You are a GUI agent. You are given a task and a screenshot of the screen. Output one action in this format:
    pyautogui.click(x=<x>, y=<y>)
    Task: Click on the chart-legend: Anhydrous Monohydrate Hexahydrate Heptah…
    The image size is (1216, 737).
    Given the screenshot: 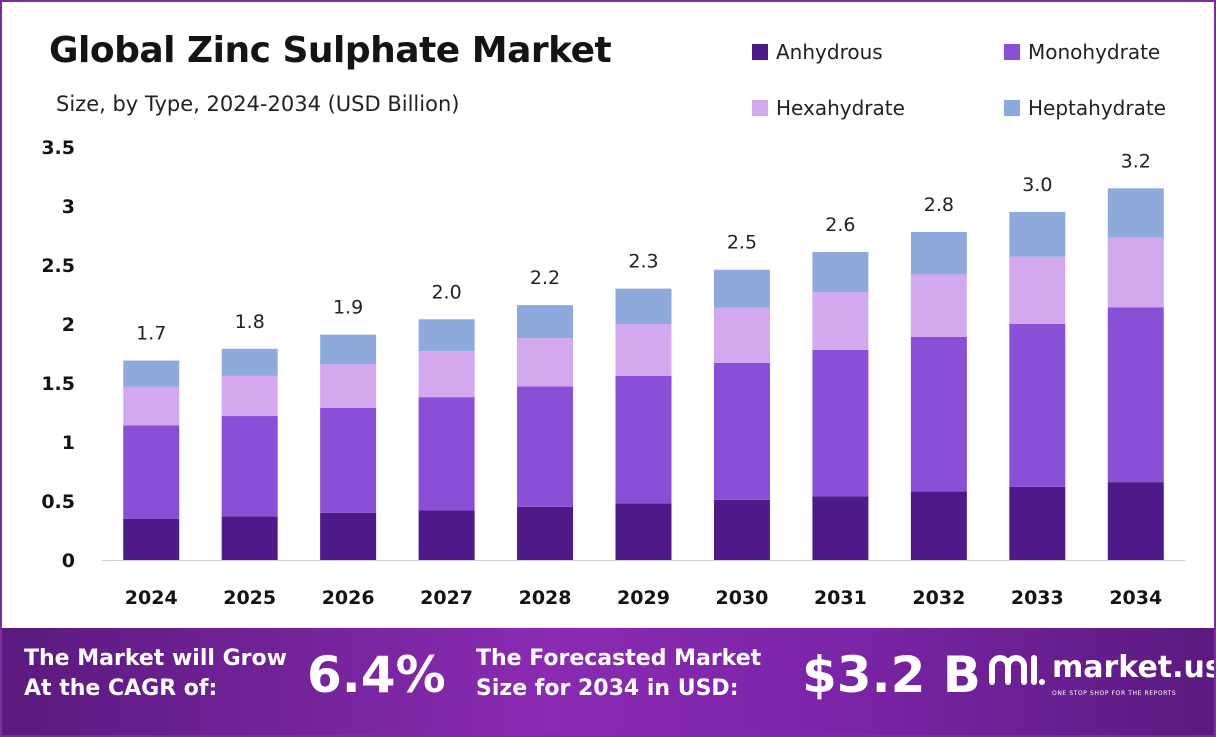 What is the action you would take?
    pyautogui.click(x=977, y=86)
    